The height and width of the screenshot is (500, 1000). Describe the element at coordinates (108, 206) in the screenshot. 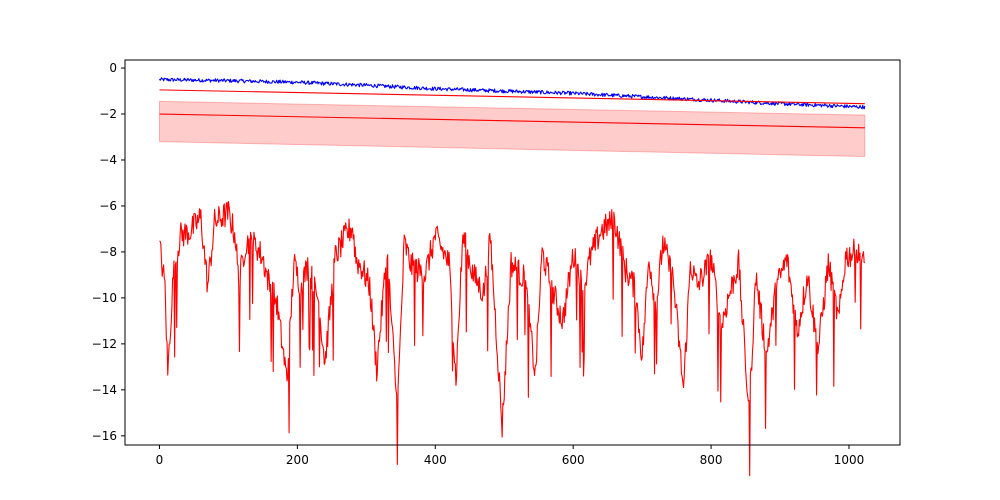

I see `y-tick-label: −6` at that location.